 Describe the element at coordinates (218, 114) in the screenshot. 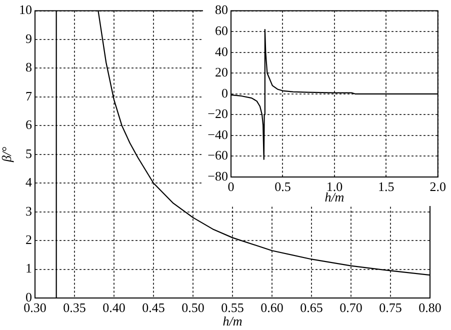

I see `y-tick-label: −20` at that location.